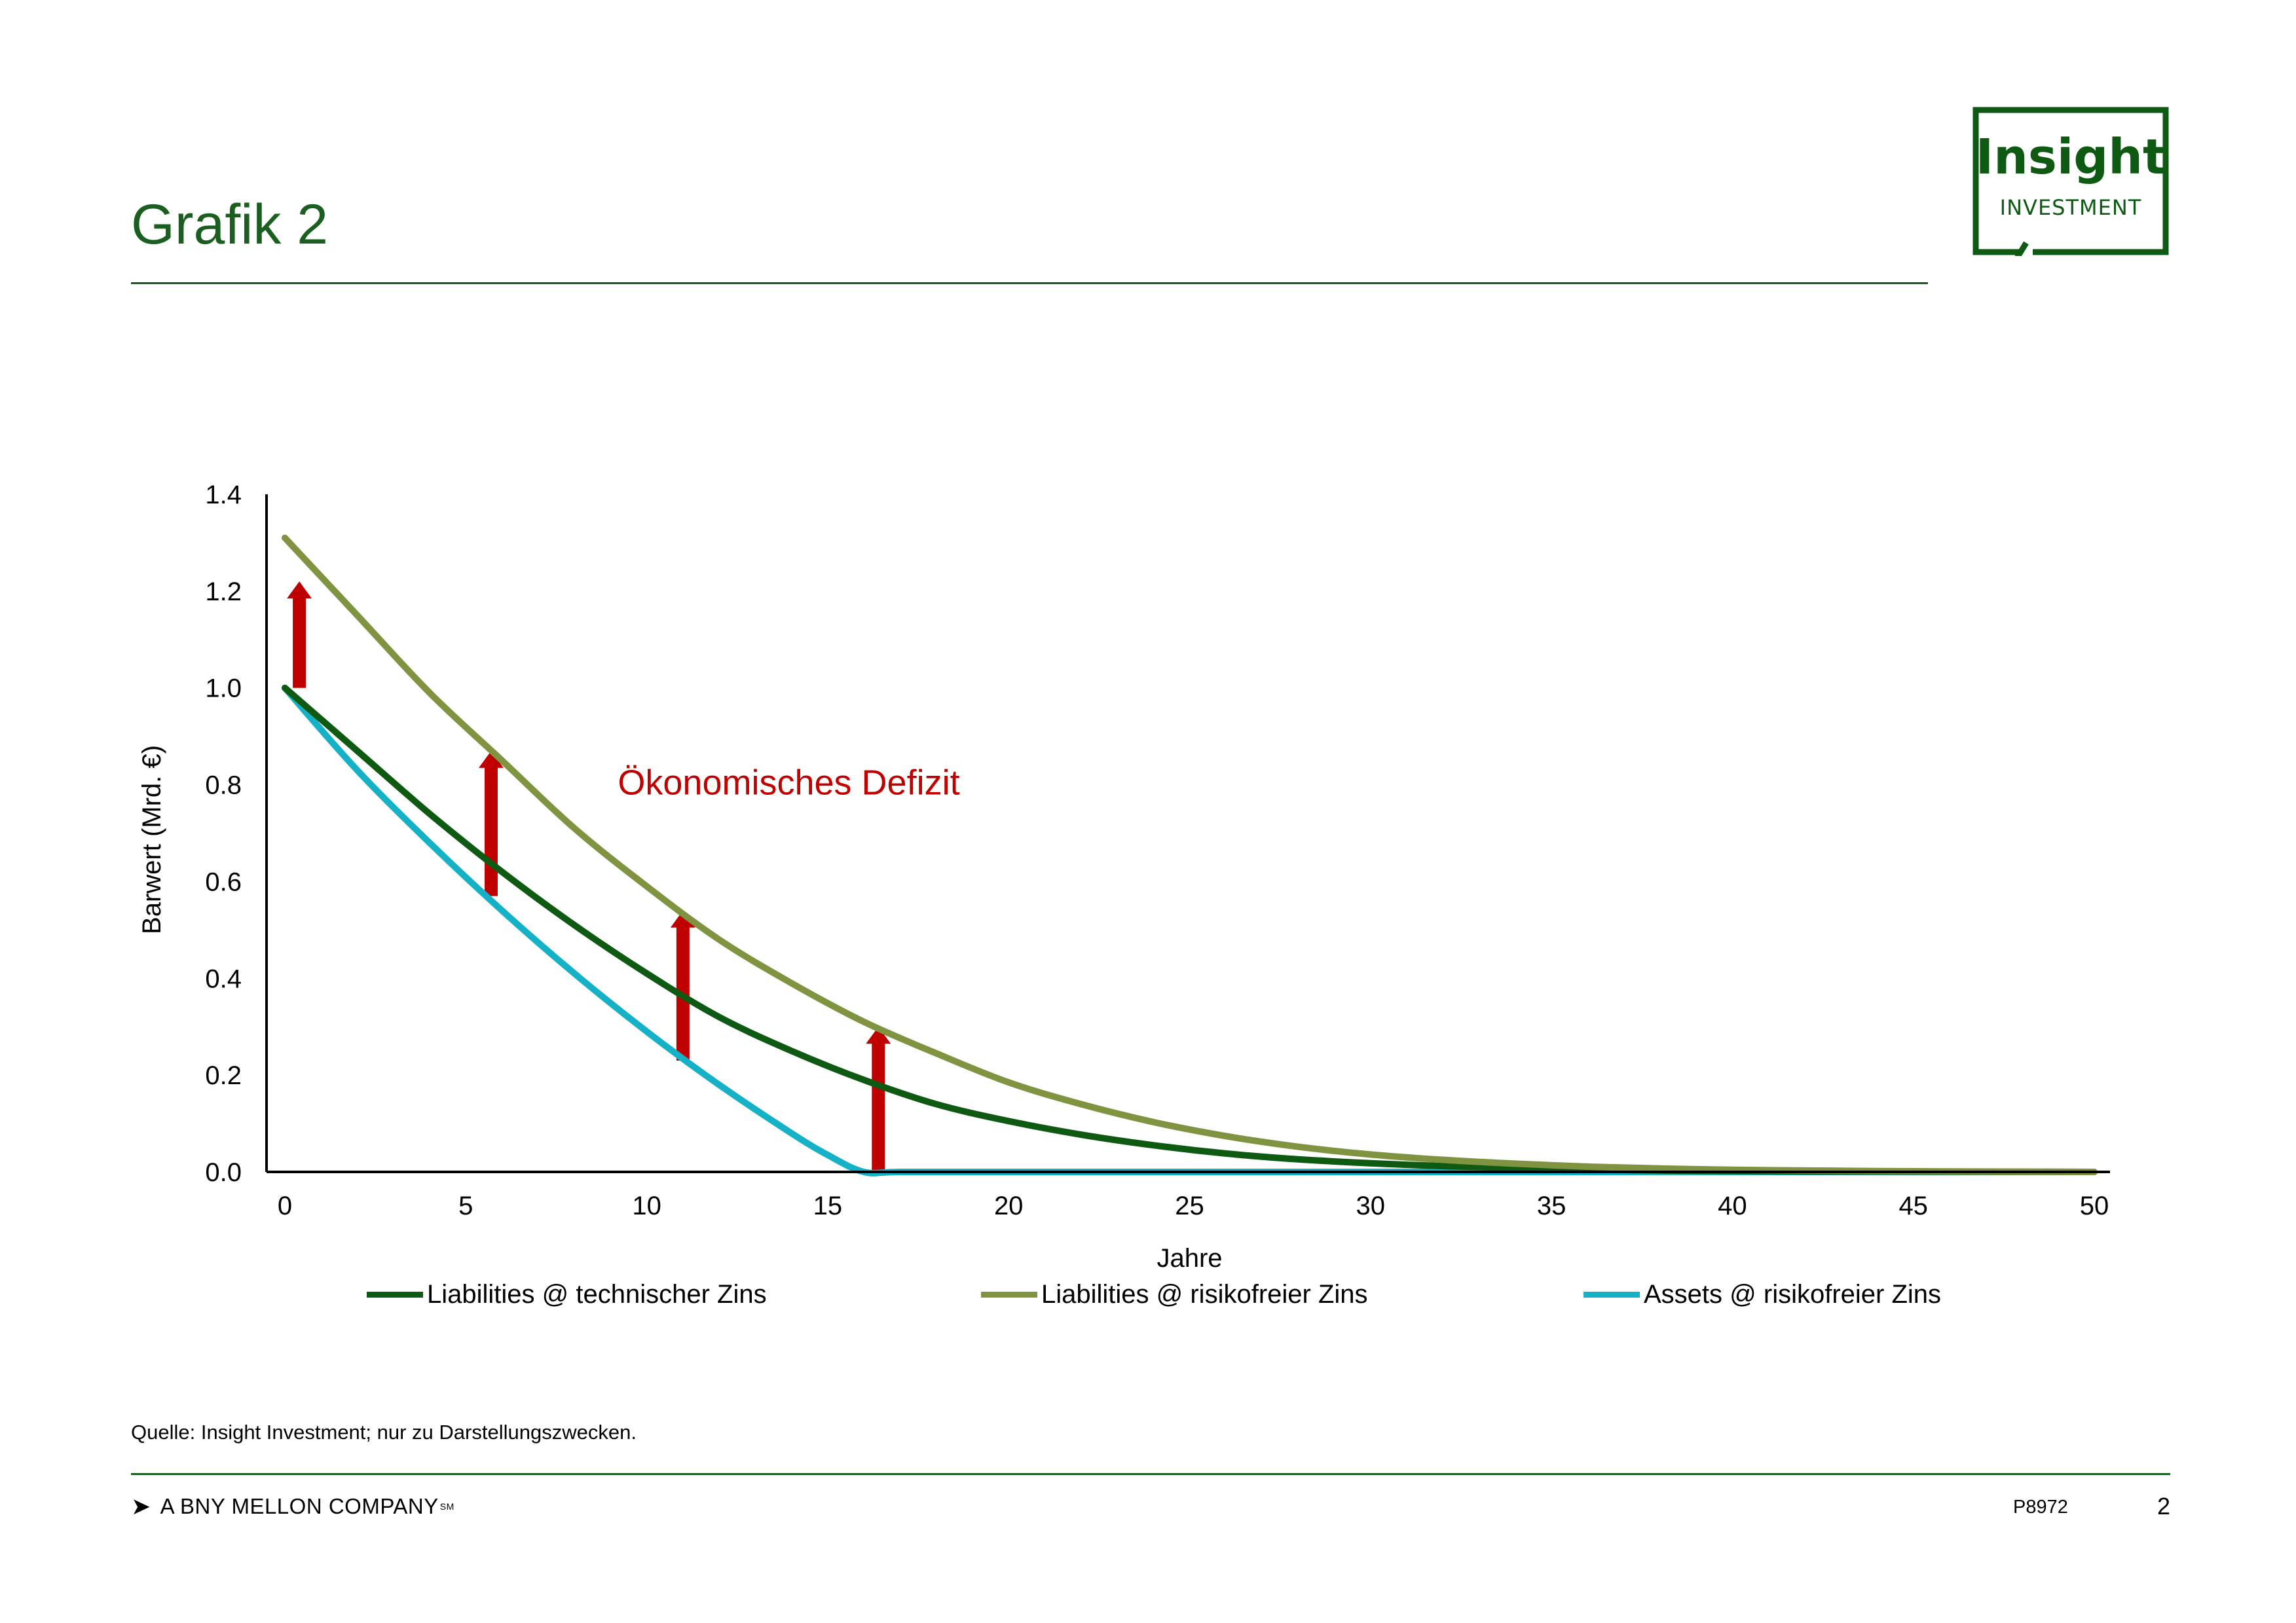 This screenshot has height=1623, width=2296. I want to click on footer-company: ➤ A BNY MELLON COMPANY SM, so click(292, 1506).